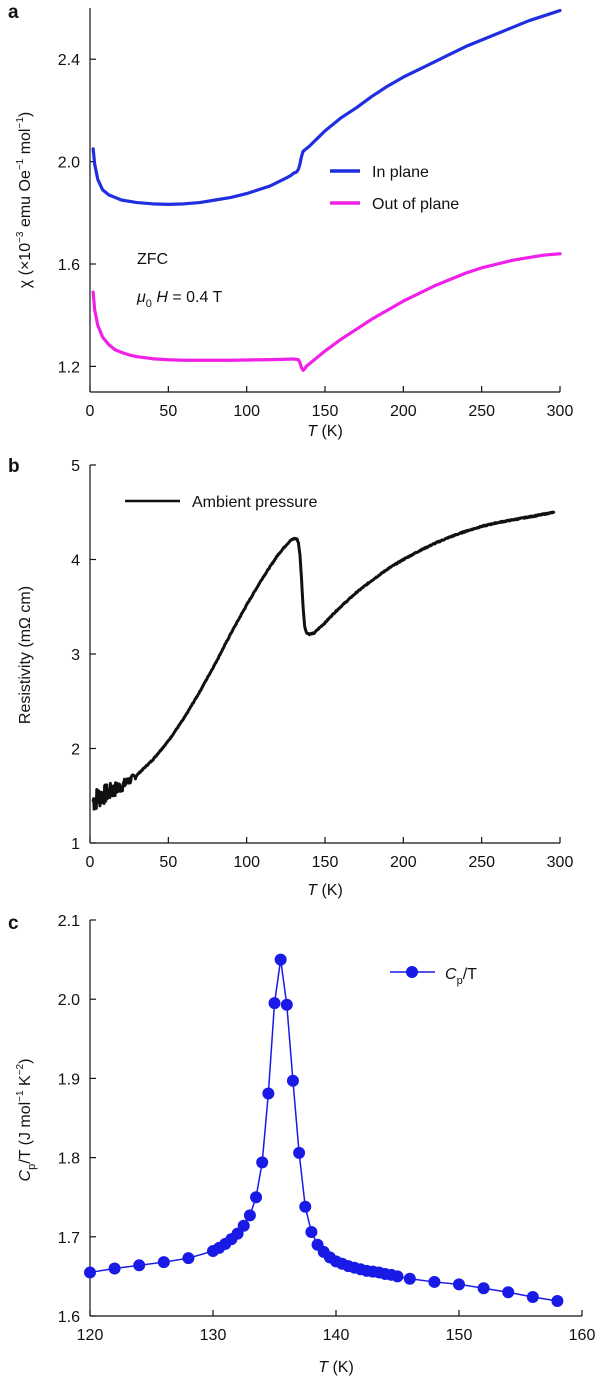 The width and height of the screenshot is (600, 1382). I want to click on legend-label-out-of-plane: Out of plane, so click(415, 204).